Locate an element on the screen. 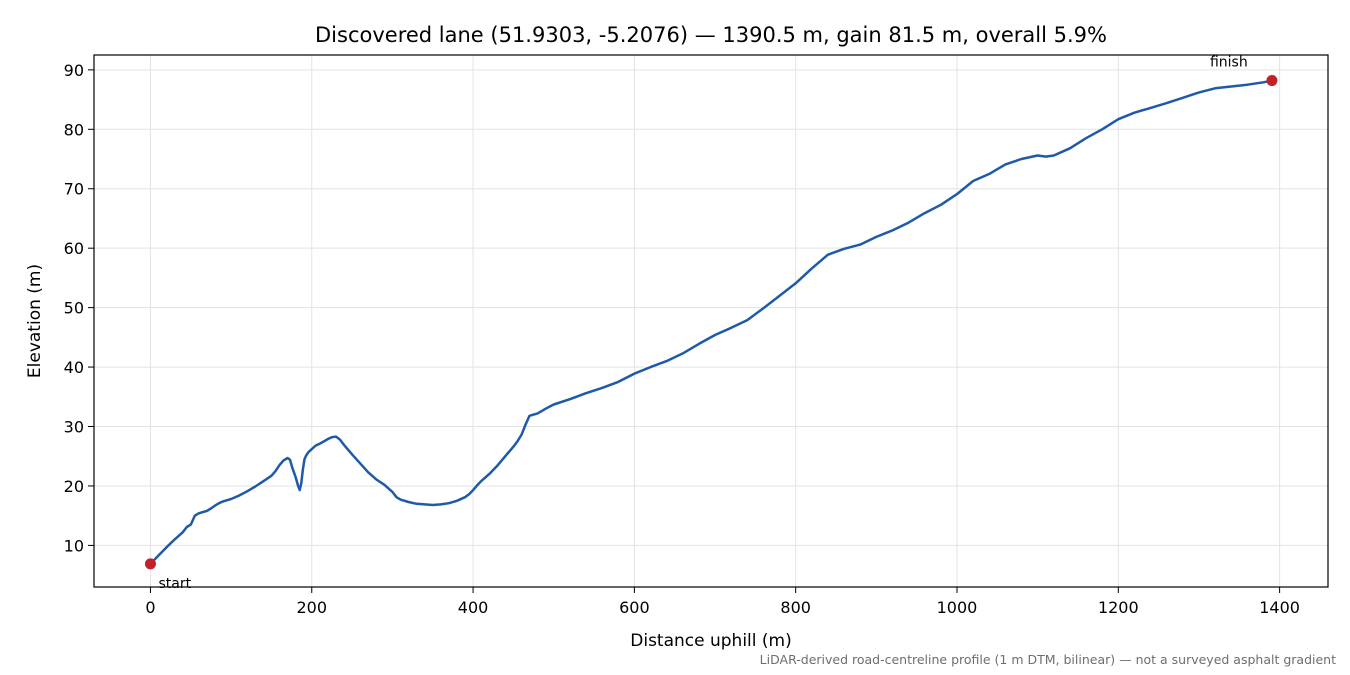 The height and width of the screenshot is (675, 1350). x-tick-label: 600 is located at coordinates (634, 607).